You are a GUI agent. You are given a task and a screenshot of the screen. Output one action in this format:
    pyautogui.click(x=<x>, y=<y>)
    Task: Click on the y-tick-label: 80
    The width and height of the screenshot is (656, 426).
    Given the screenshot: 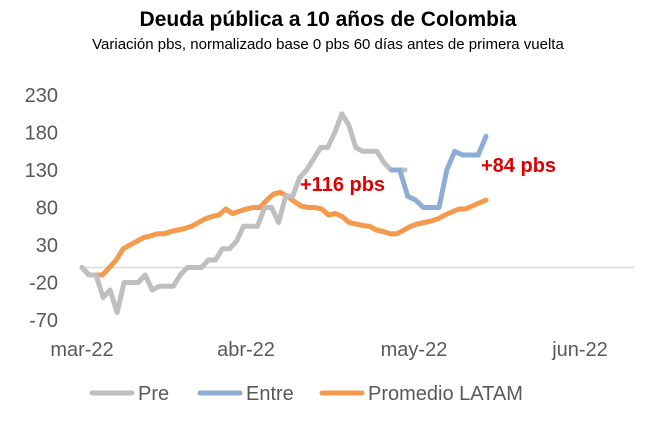 What is the action you would take?
    pyautogui.click(x=47, y=209)
    